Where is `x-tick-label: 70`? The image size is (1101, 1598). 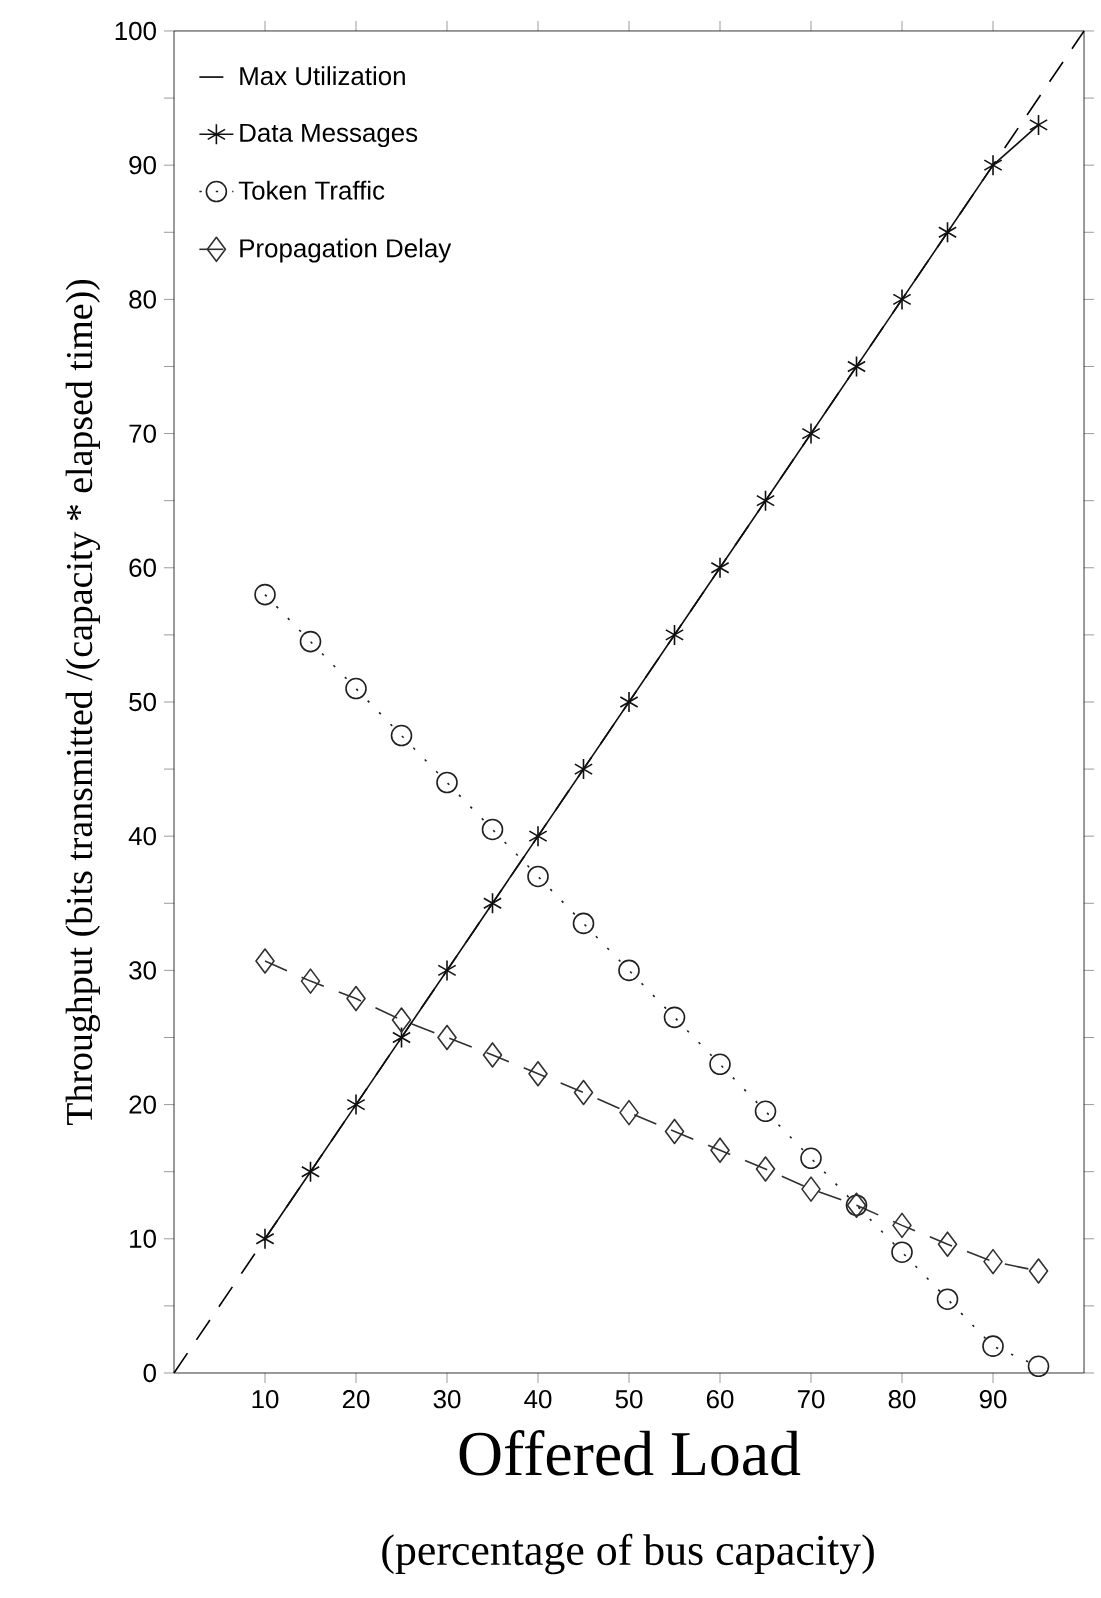
x-tick-label: 70 is located at coordinates (811, 1399).